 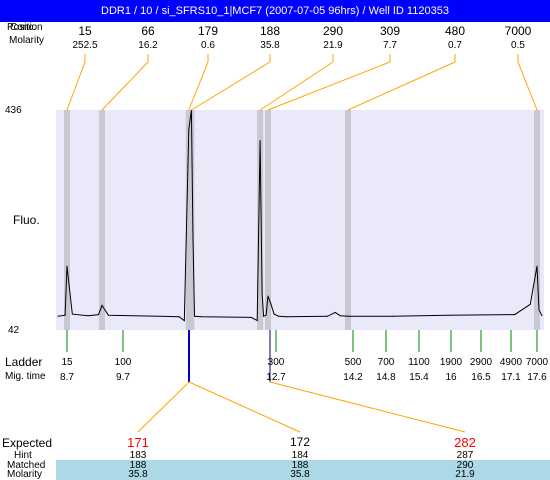 I want to click on ladder-bp-100: 100, so click(x=123, y=362).